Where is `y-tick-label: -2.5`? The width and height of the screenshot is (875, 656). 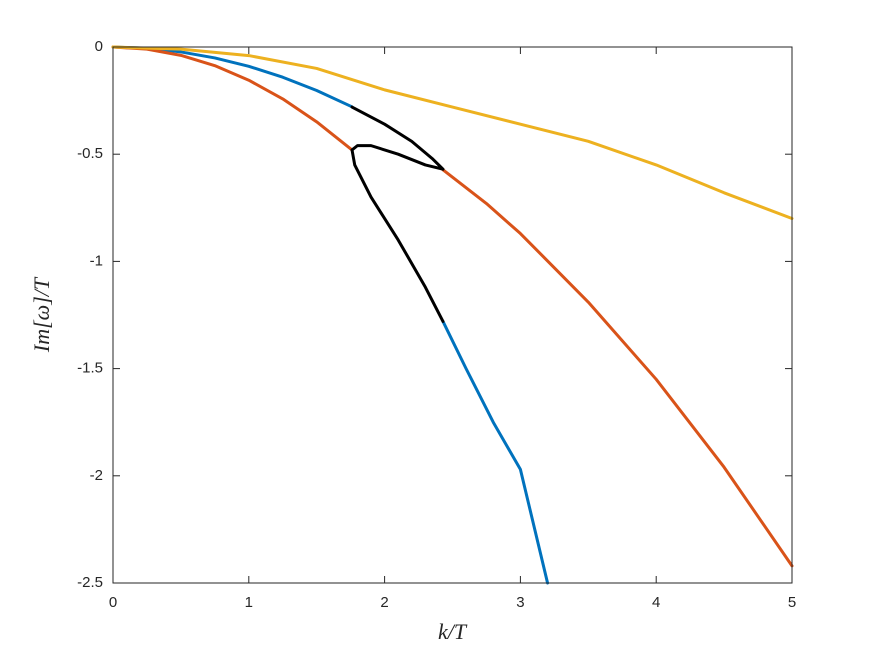 y-tick-label: -2.5 is located at coordinates (90, 582).